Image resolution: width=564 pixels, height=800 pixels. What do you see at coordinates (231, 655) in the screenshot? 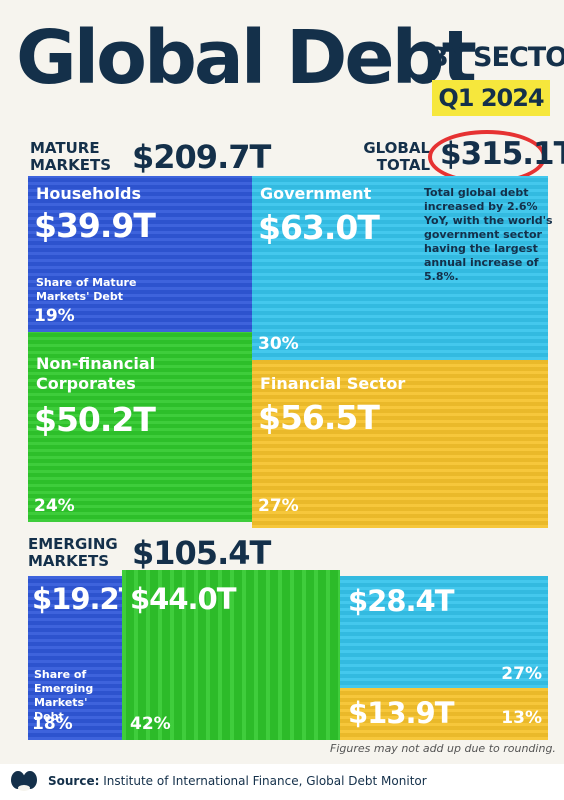
I see `tile-emerging-corporates: $44.0T 42%` at bounding box center [231, 655].